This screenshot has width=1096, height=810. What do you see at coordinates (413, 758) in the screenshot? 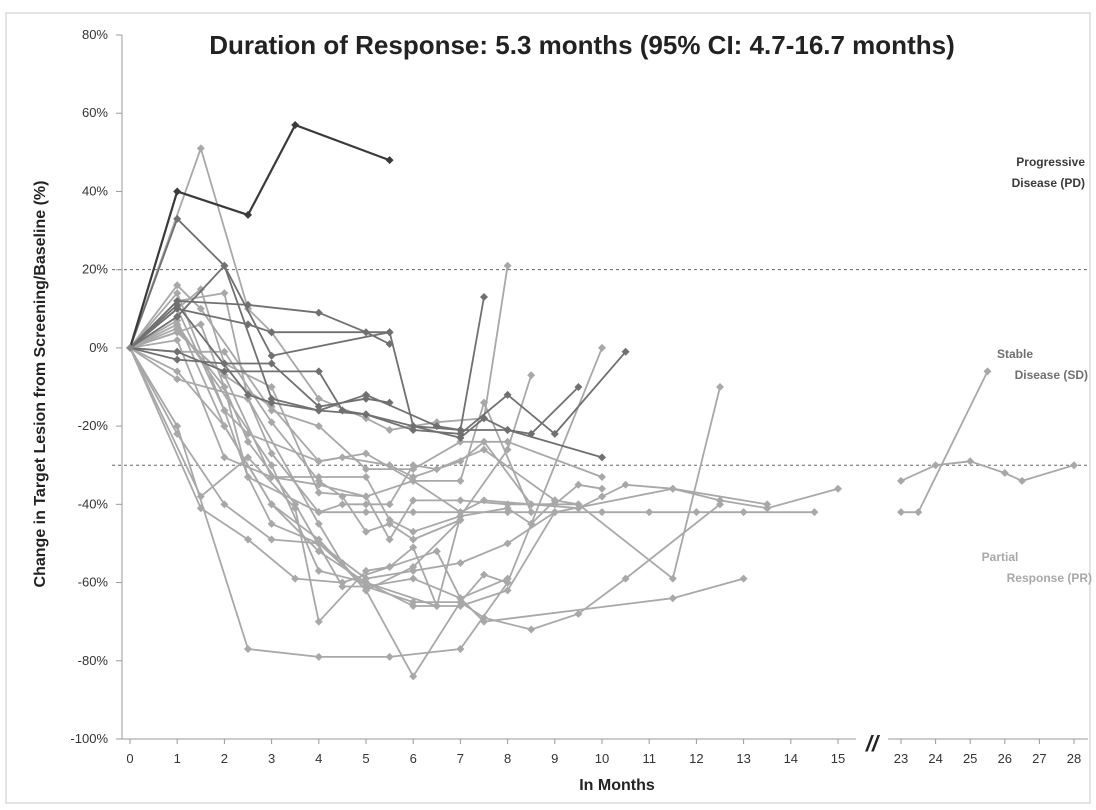
I see `x-tick-label: 6` at bounding box center [413, 758].